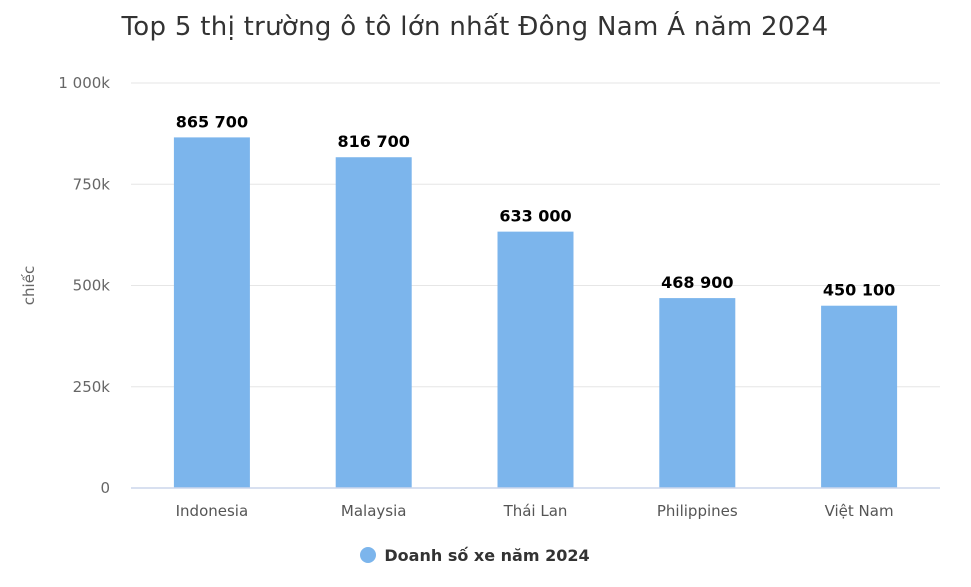 The height and width of the screenshot is (587, 971). Describe the element at coordinates (92, 286) in the screenshot. I see `y-tick-label: 500k` at that location.